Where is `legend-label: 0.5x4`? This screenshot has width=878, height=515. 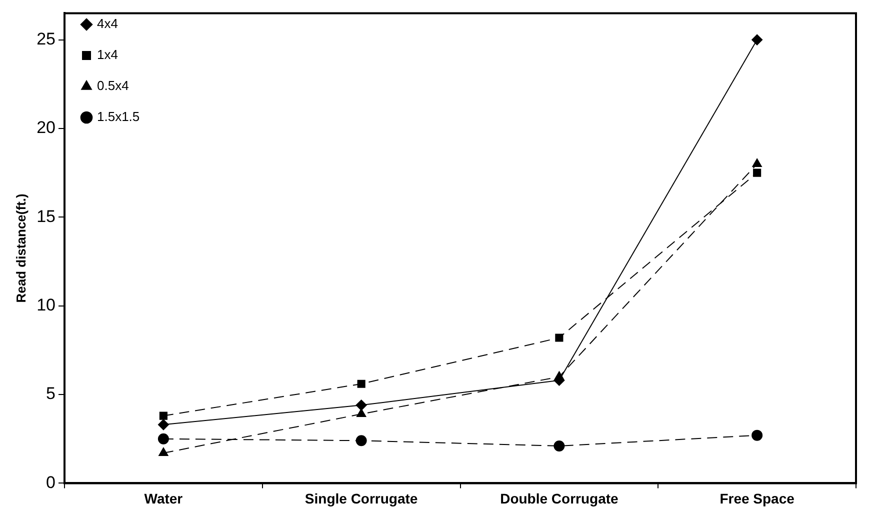
legend-label: 0.5x4 is located at coordinates (113, 86).